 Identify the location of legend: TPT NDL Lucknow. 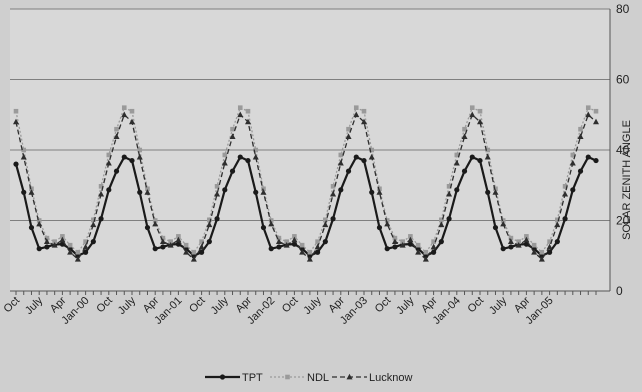
(308, 378).